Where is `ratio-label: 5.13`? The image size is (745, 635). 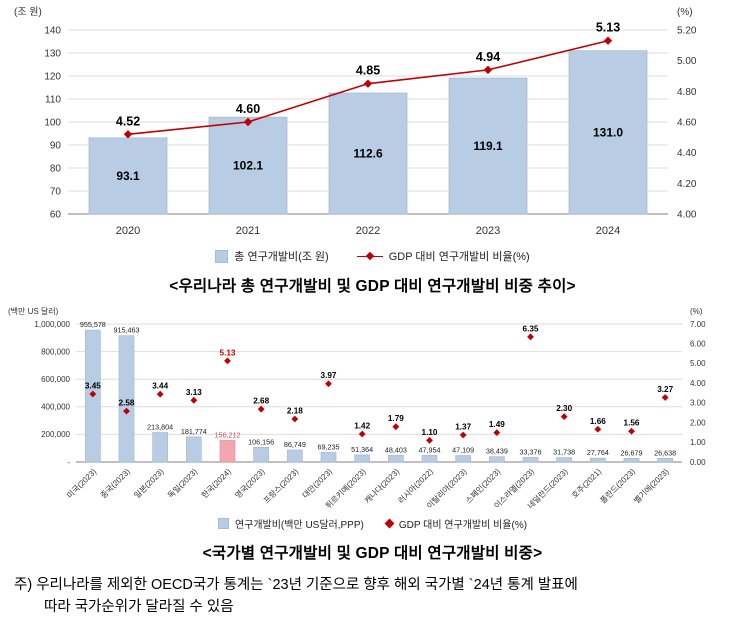
ratio-label: 5.13 is located at coordinates (608, 28).